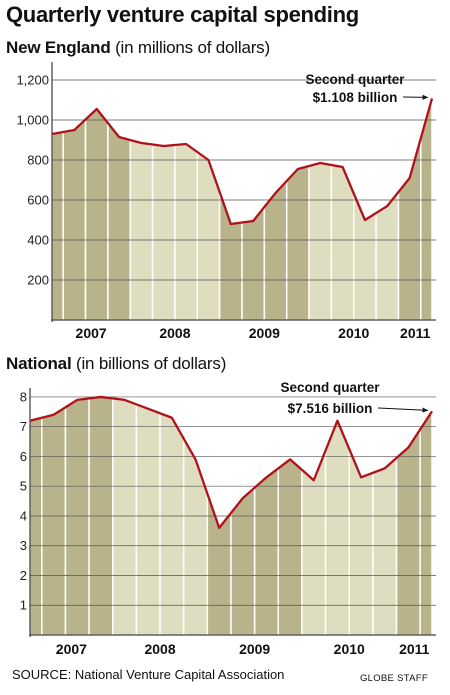 The width and height of the screenshot is (450, 695). Describe the element at coordinates (148, 519) in the screenshot. I see `nat-area-q6` at that location.